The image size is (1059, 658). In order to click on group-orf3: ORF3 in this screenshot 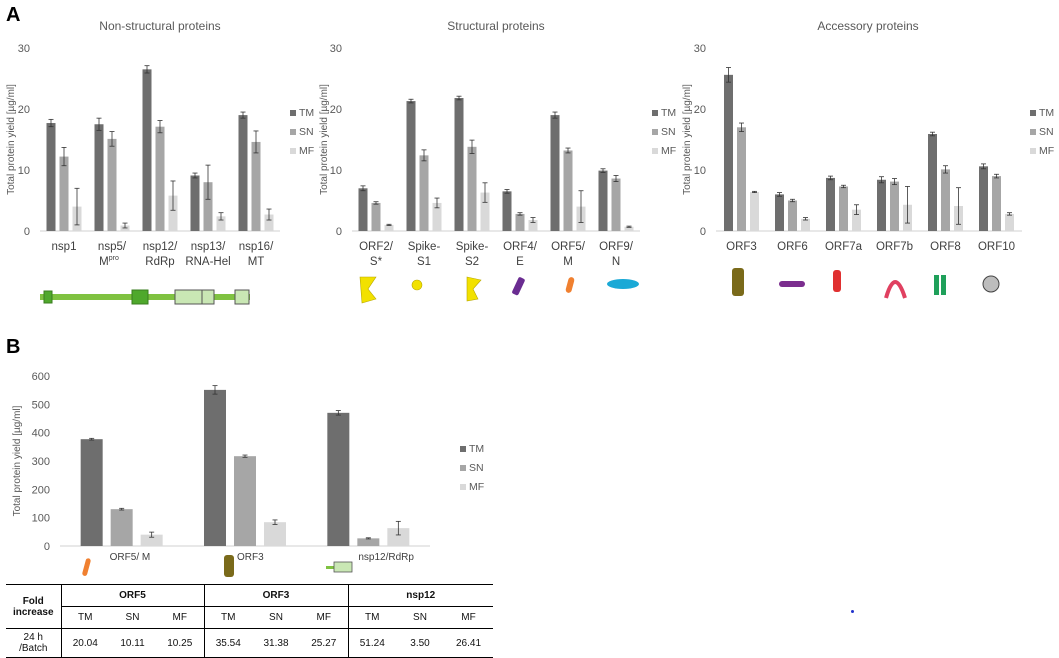, I will do `click(275, 595)`.